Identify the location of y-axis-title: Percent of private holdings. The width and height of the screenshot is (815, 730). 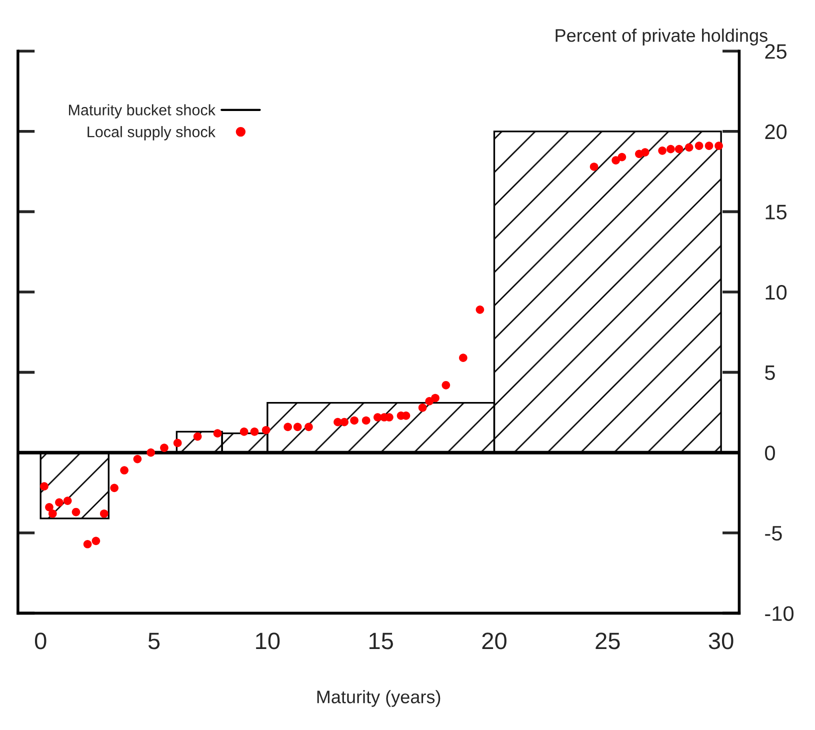
(662, 37).